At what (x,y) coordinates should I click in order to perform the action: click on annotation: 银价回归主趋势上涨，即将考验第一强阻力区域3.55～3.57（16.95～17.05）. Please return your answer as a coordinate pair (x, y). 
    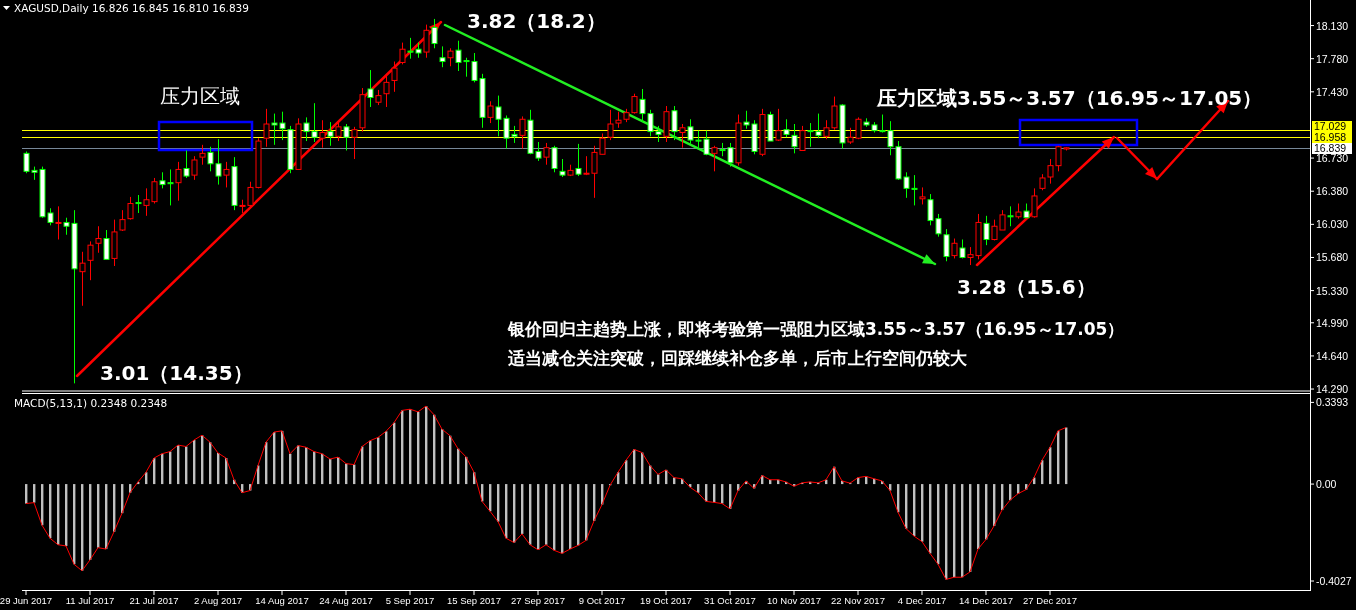
    Looking at the image, I should click on (816, 329).